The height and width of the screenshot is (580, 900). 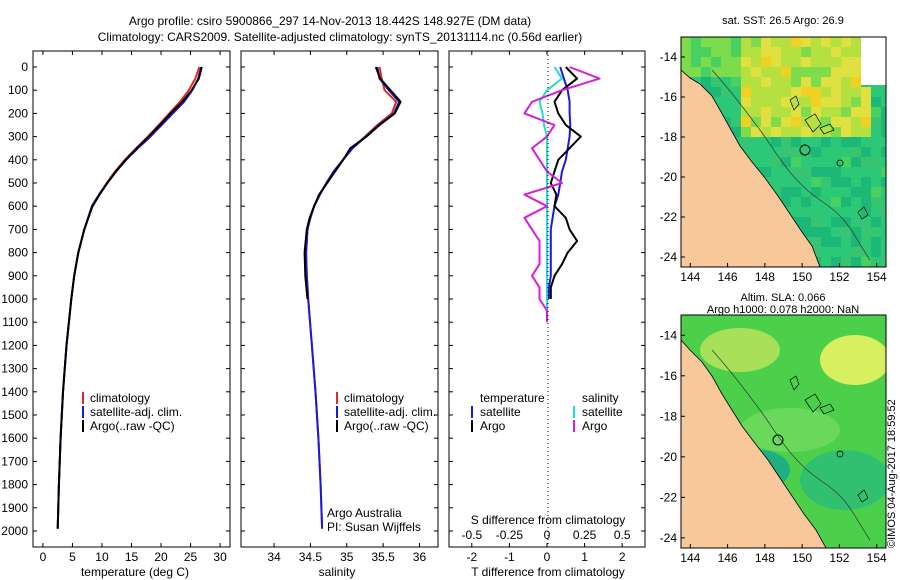 I want to click on depth-tick-label: 300, so click(x=18, y=137).